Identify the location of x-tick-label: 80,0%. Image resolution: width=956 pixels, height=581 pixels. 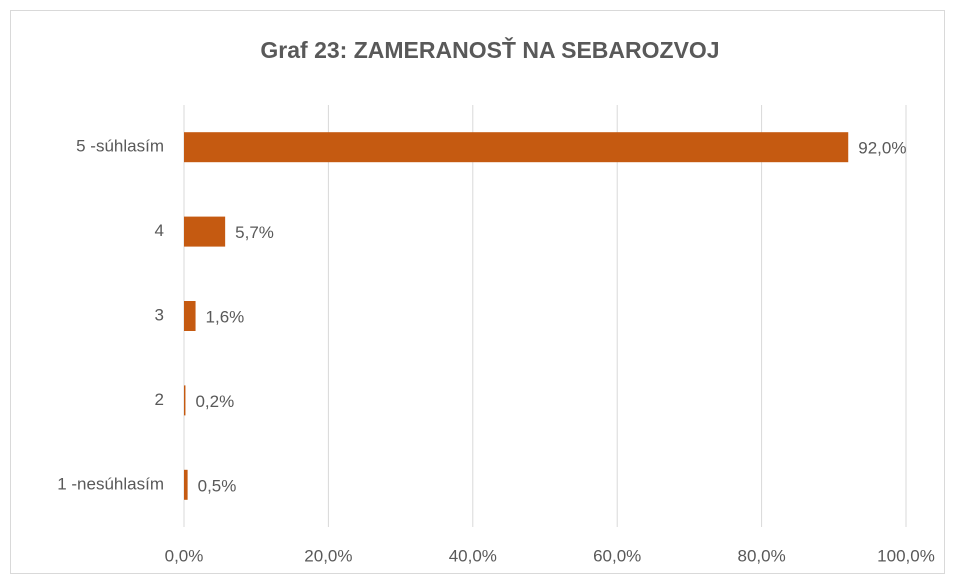
(761, 555).